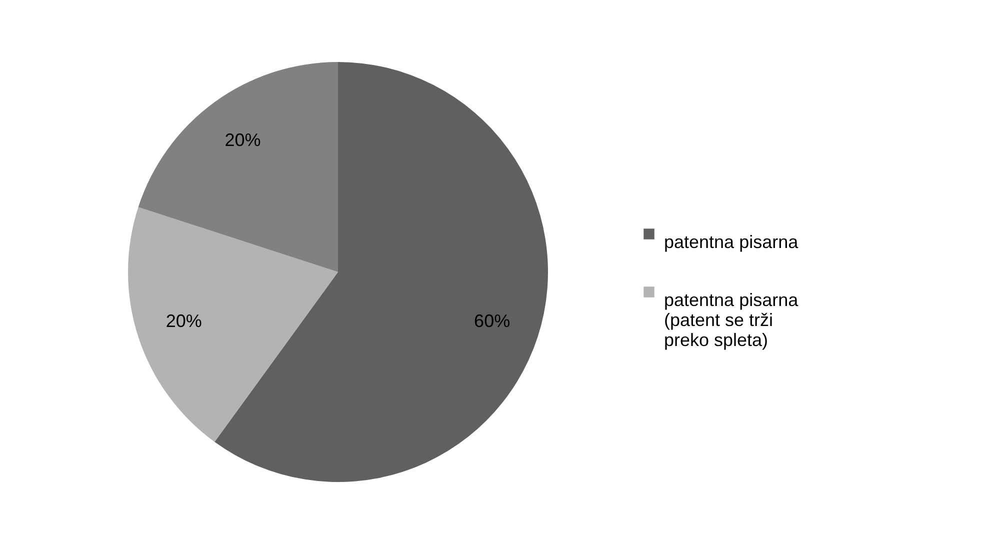 This screenshot has width=985, height=549. I want to click on data-label: 60%, so click(492, 321).